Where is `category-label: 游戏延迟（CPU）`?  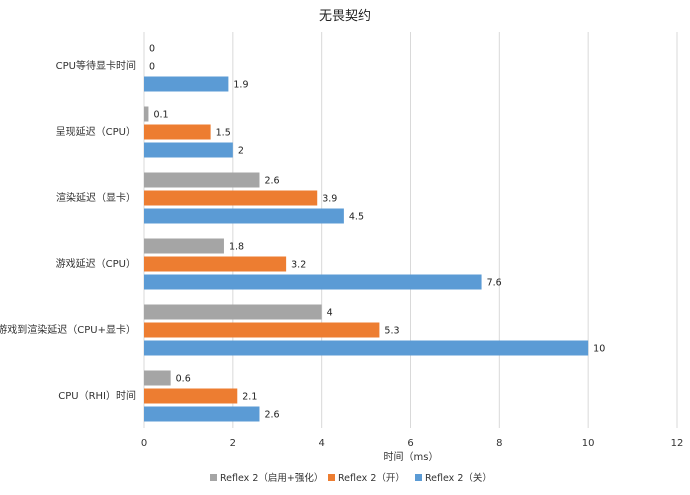 category-label: 游戏延迟（CPU） is located at coordinates (96, 263).